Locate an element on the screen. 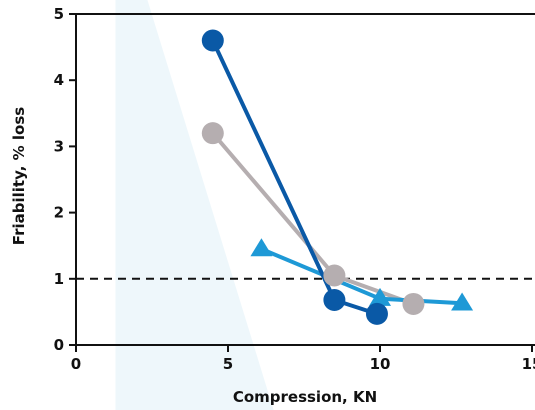 The width and height of the screenshot is (535, 410). y-tick-label: 5 is located at coordinates (59, 14).